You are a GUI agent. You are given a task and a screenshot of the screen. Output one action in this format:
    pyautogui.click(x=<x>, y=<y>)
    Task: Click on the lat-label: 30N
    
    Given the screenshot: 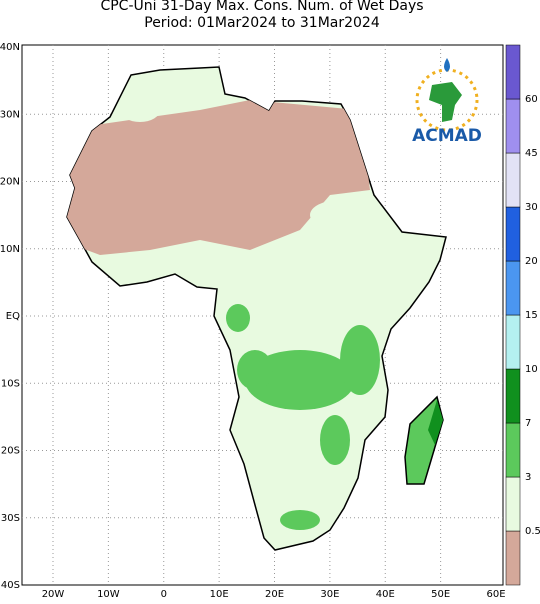 What is the action you would take?
    pyautogui.click(x=10, y=114)
    